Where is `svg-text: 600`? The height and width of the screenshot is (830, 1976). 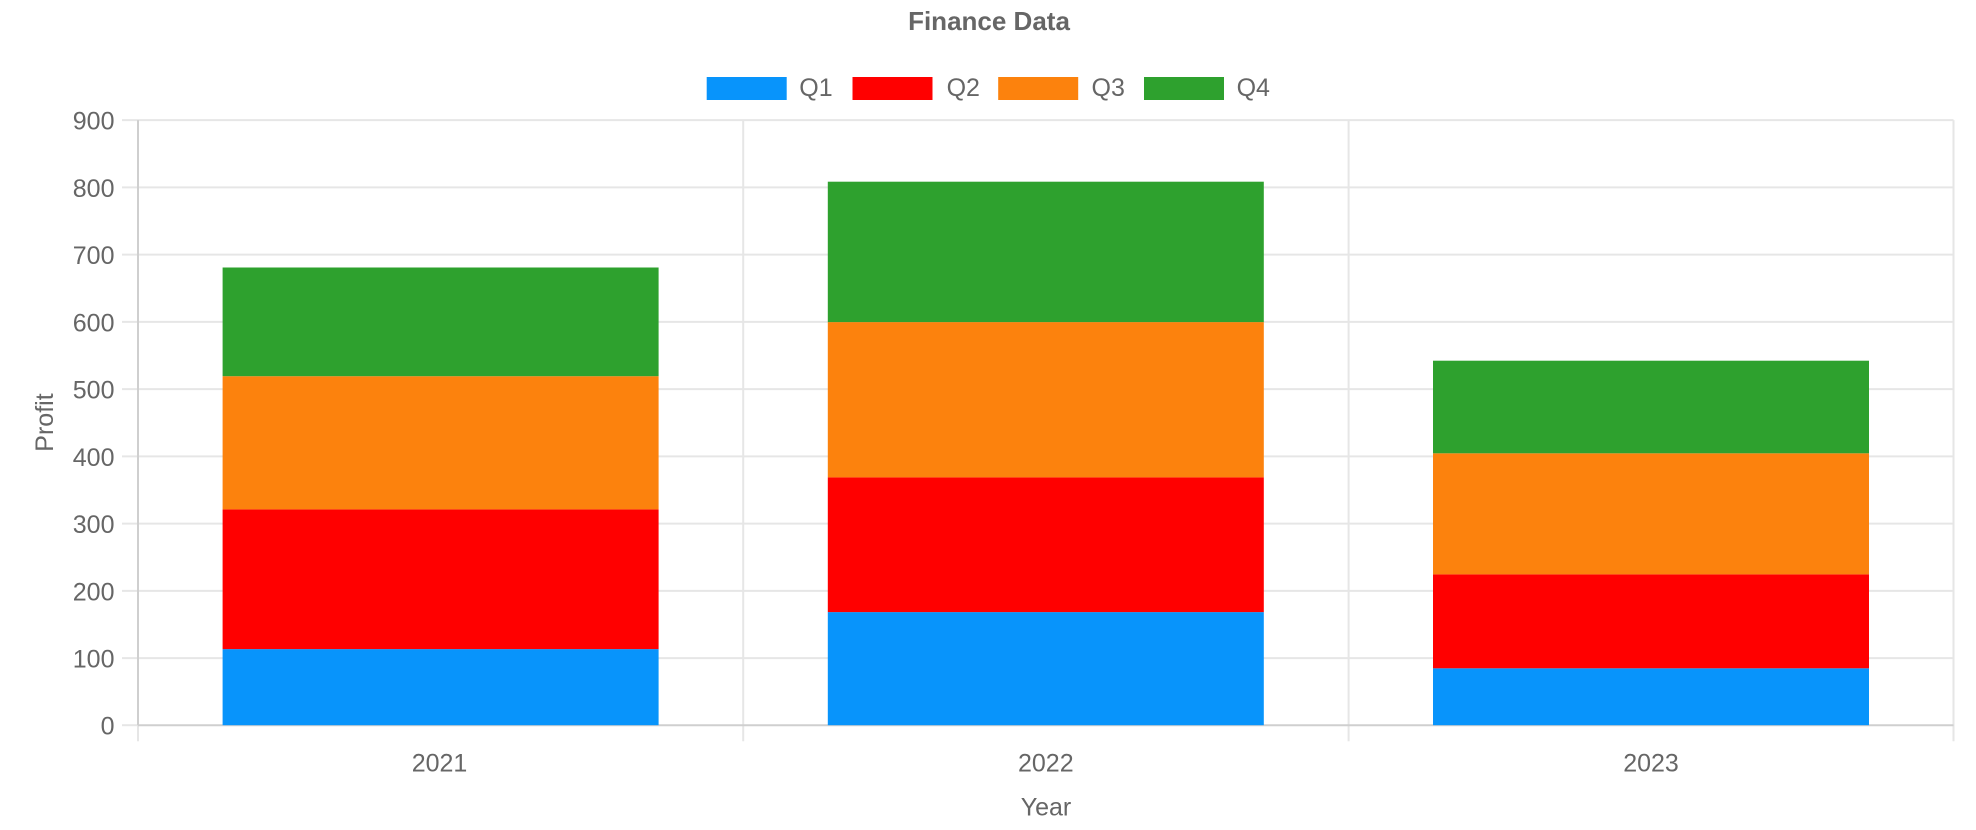 svg-text: 600 is located at coordinates (94, 323).